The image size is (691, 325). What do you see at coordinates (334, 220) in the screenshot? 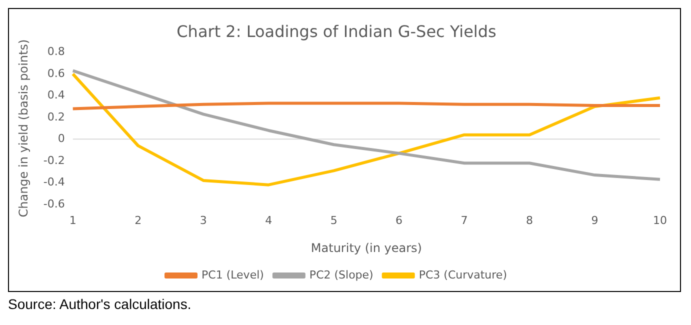
I see `x-tick-label: 5` at bounding box center [334, 220].